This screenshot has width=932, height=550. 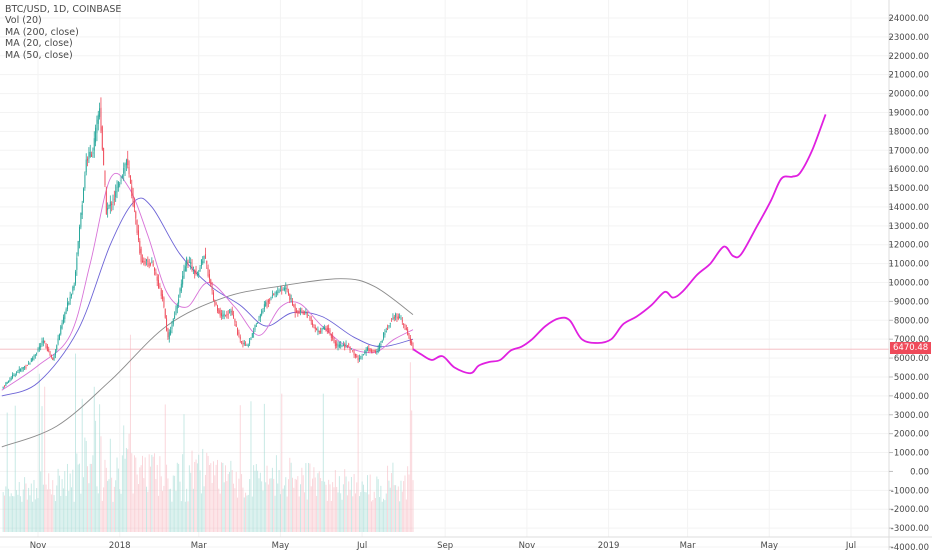 What do you see at coordinates (38, 545) in the screenshot?
I see `time-tick-label: Nov` at bounding box center [38, 545].